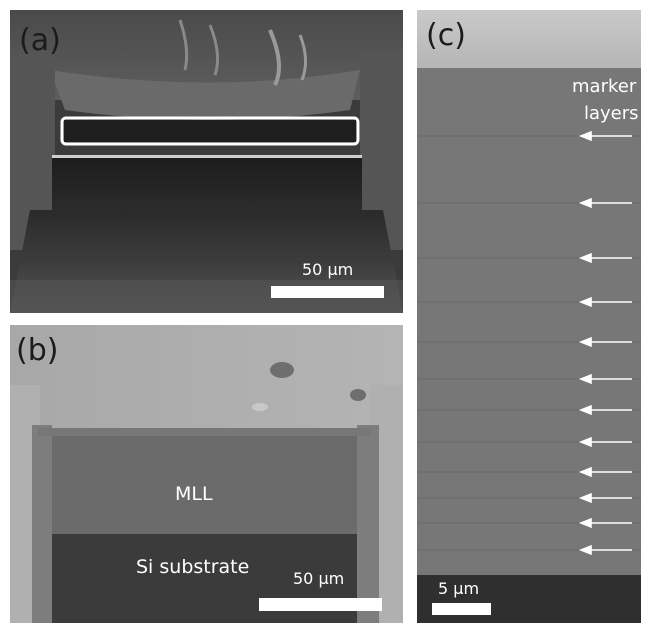 The image size is (651, 625). What do you see at coordinates (193, 567) in the screenshot?
I see `si-substrate-label: Si substrate` at bounding box center [193, 567].